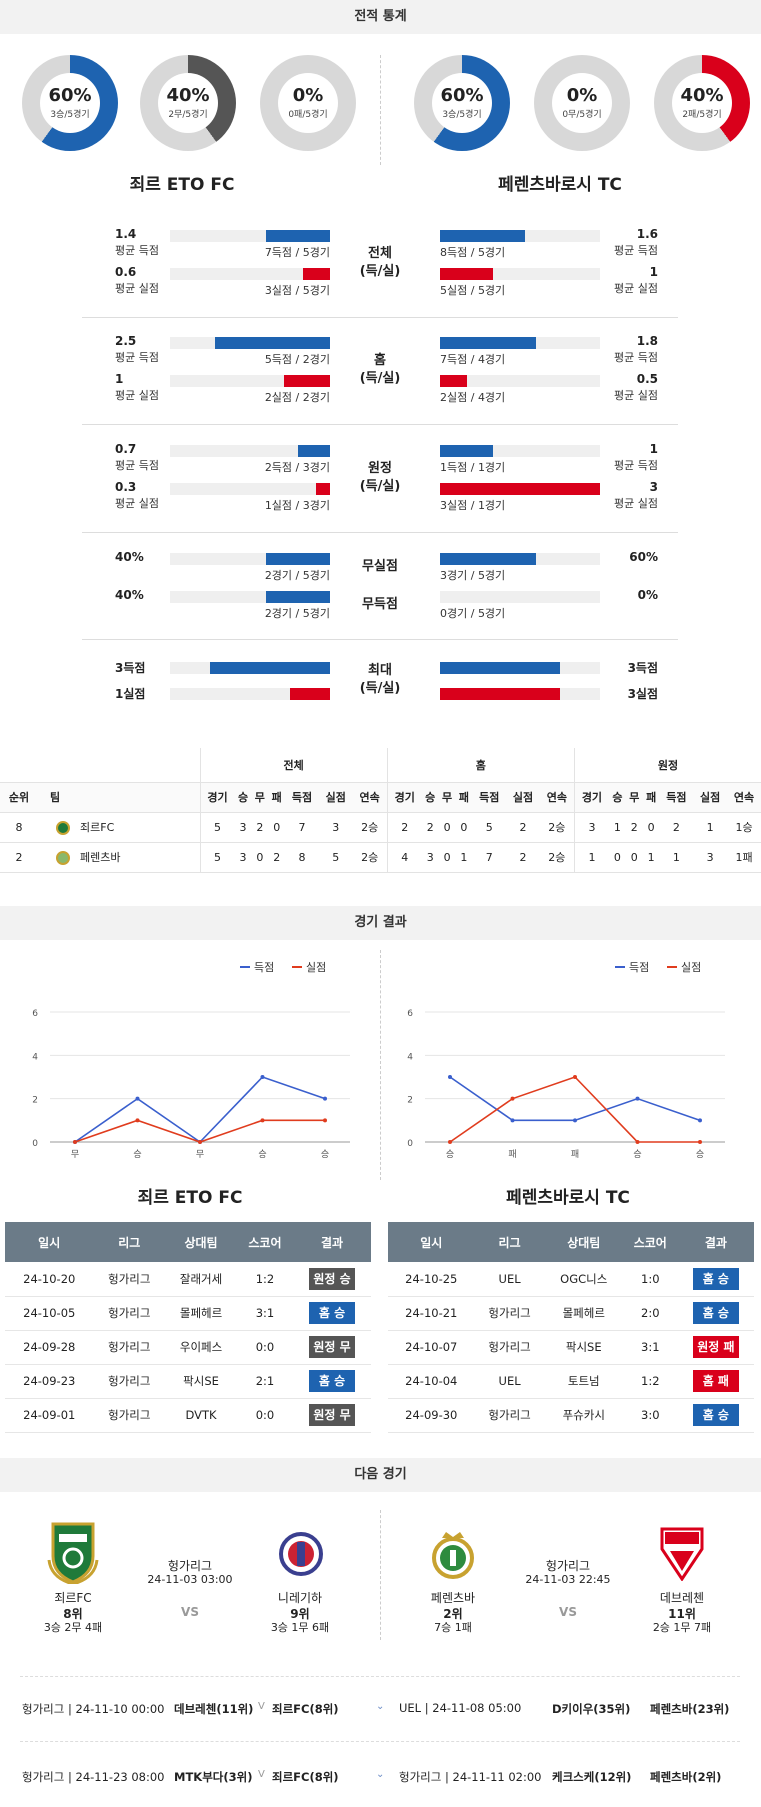  What do you see at coordinates (201, 1279) in the screenshot?
I see `match-opponent: 잘래거세` at bounding box center [201, 1279].